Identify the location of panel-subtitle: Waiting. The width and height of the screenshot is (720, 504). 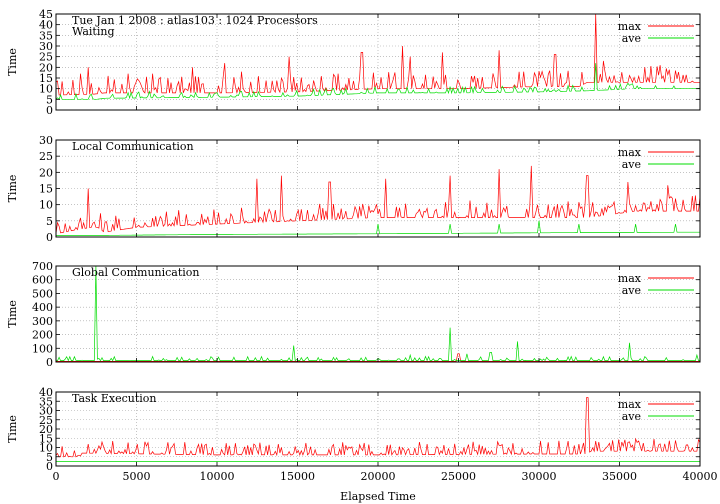
(93, 31).